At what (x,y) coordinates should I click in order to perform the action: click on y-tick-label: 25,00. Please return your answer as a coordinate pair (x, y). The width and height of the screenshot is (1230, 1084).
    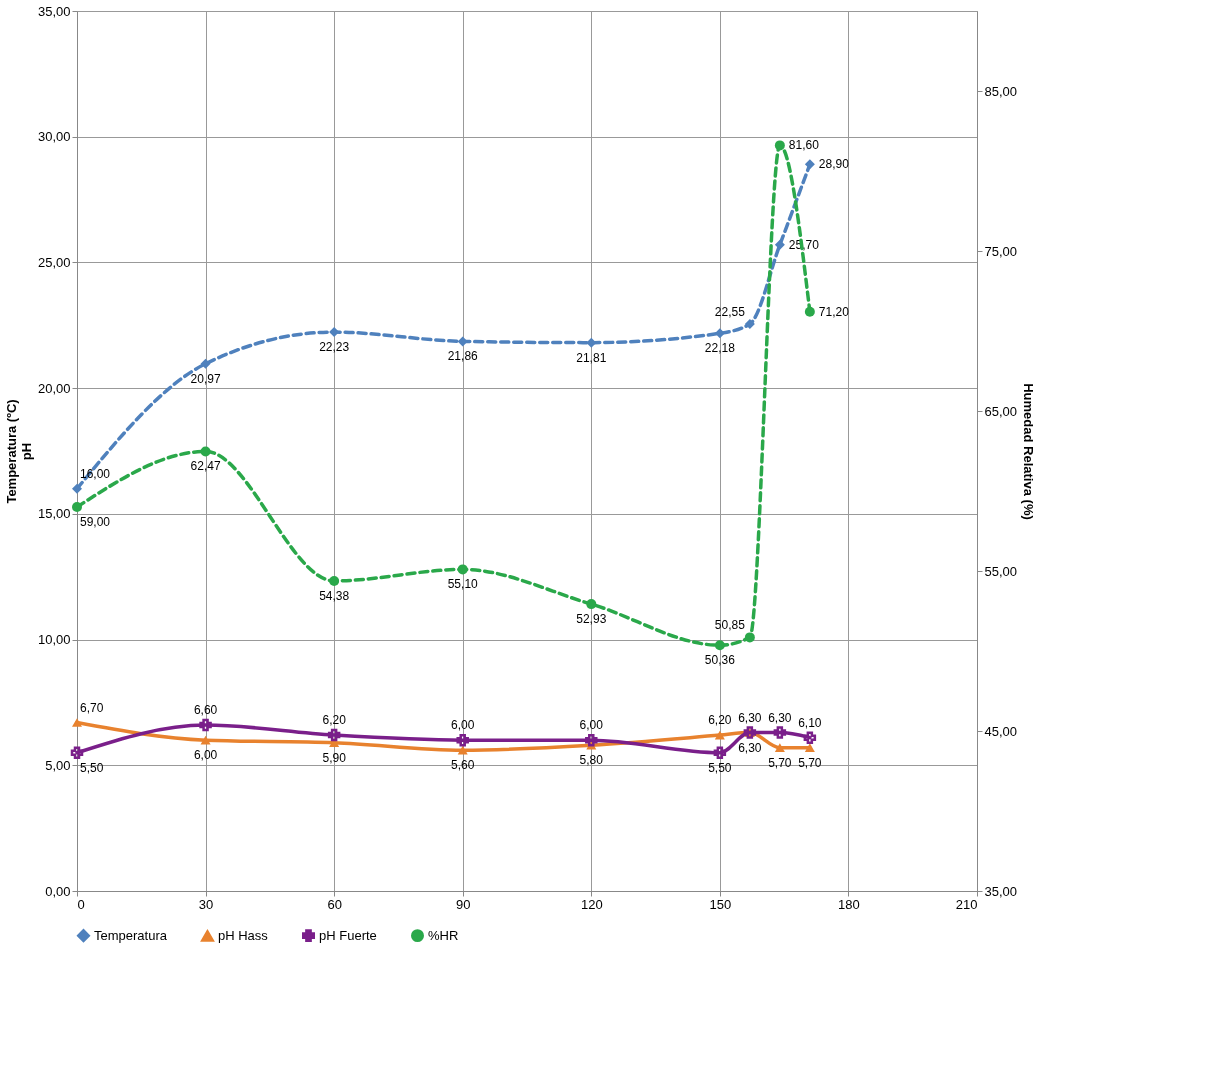
    Looking at the image, I should click on (54, 262).